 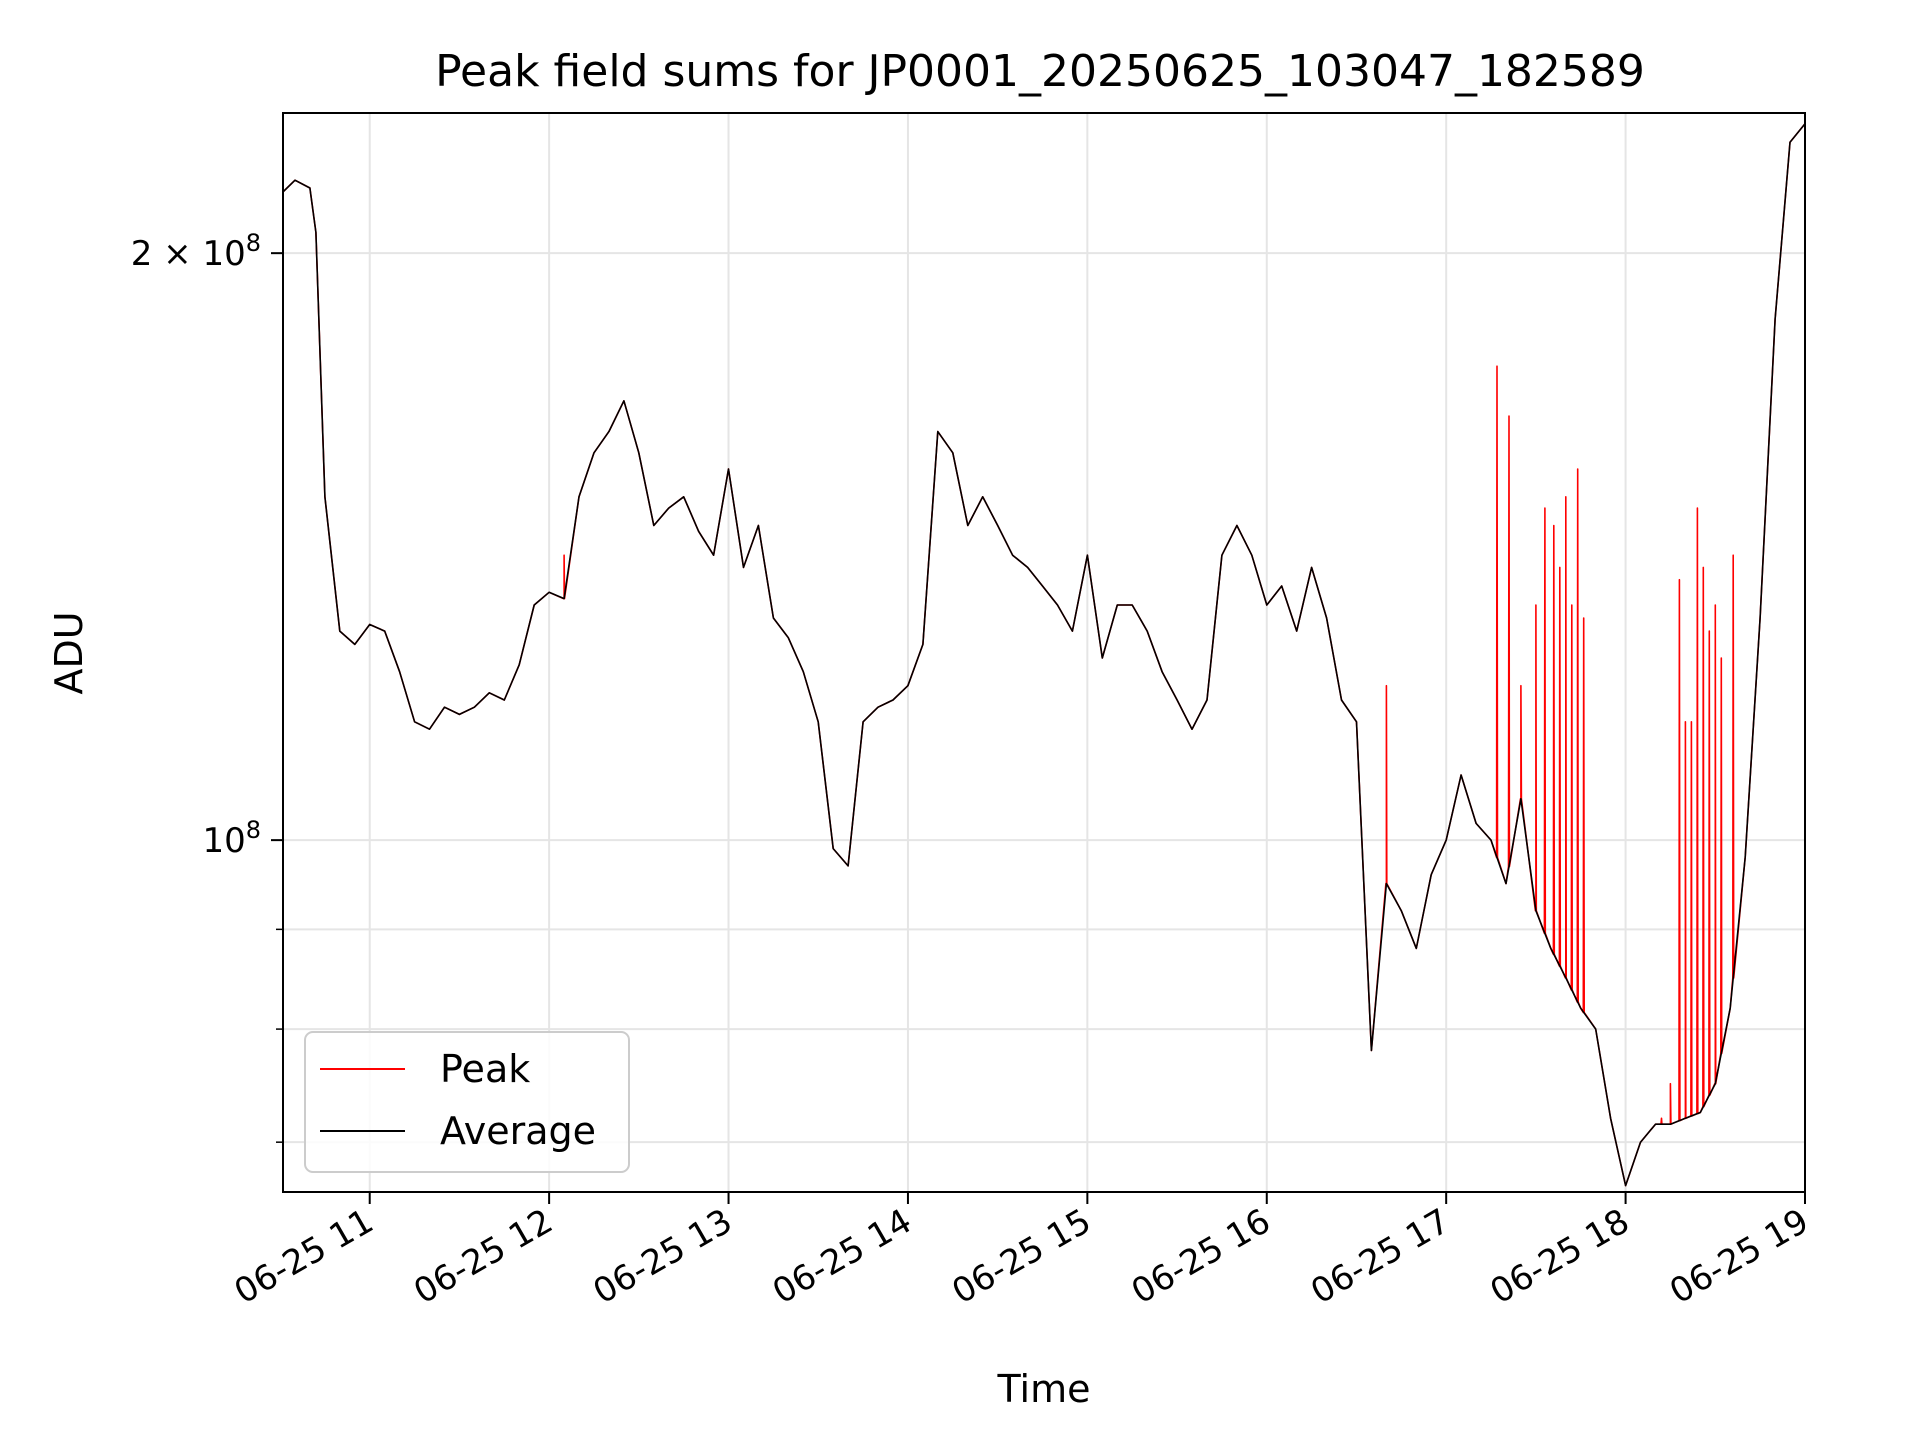 What do you see at coordinates (207, 686) in the screenshot?
I see `y-axis-ticks: 108 2 × 108` at bounding box center [207, 686].